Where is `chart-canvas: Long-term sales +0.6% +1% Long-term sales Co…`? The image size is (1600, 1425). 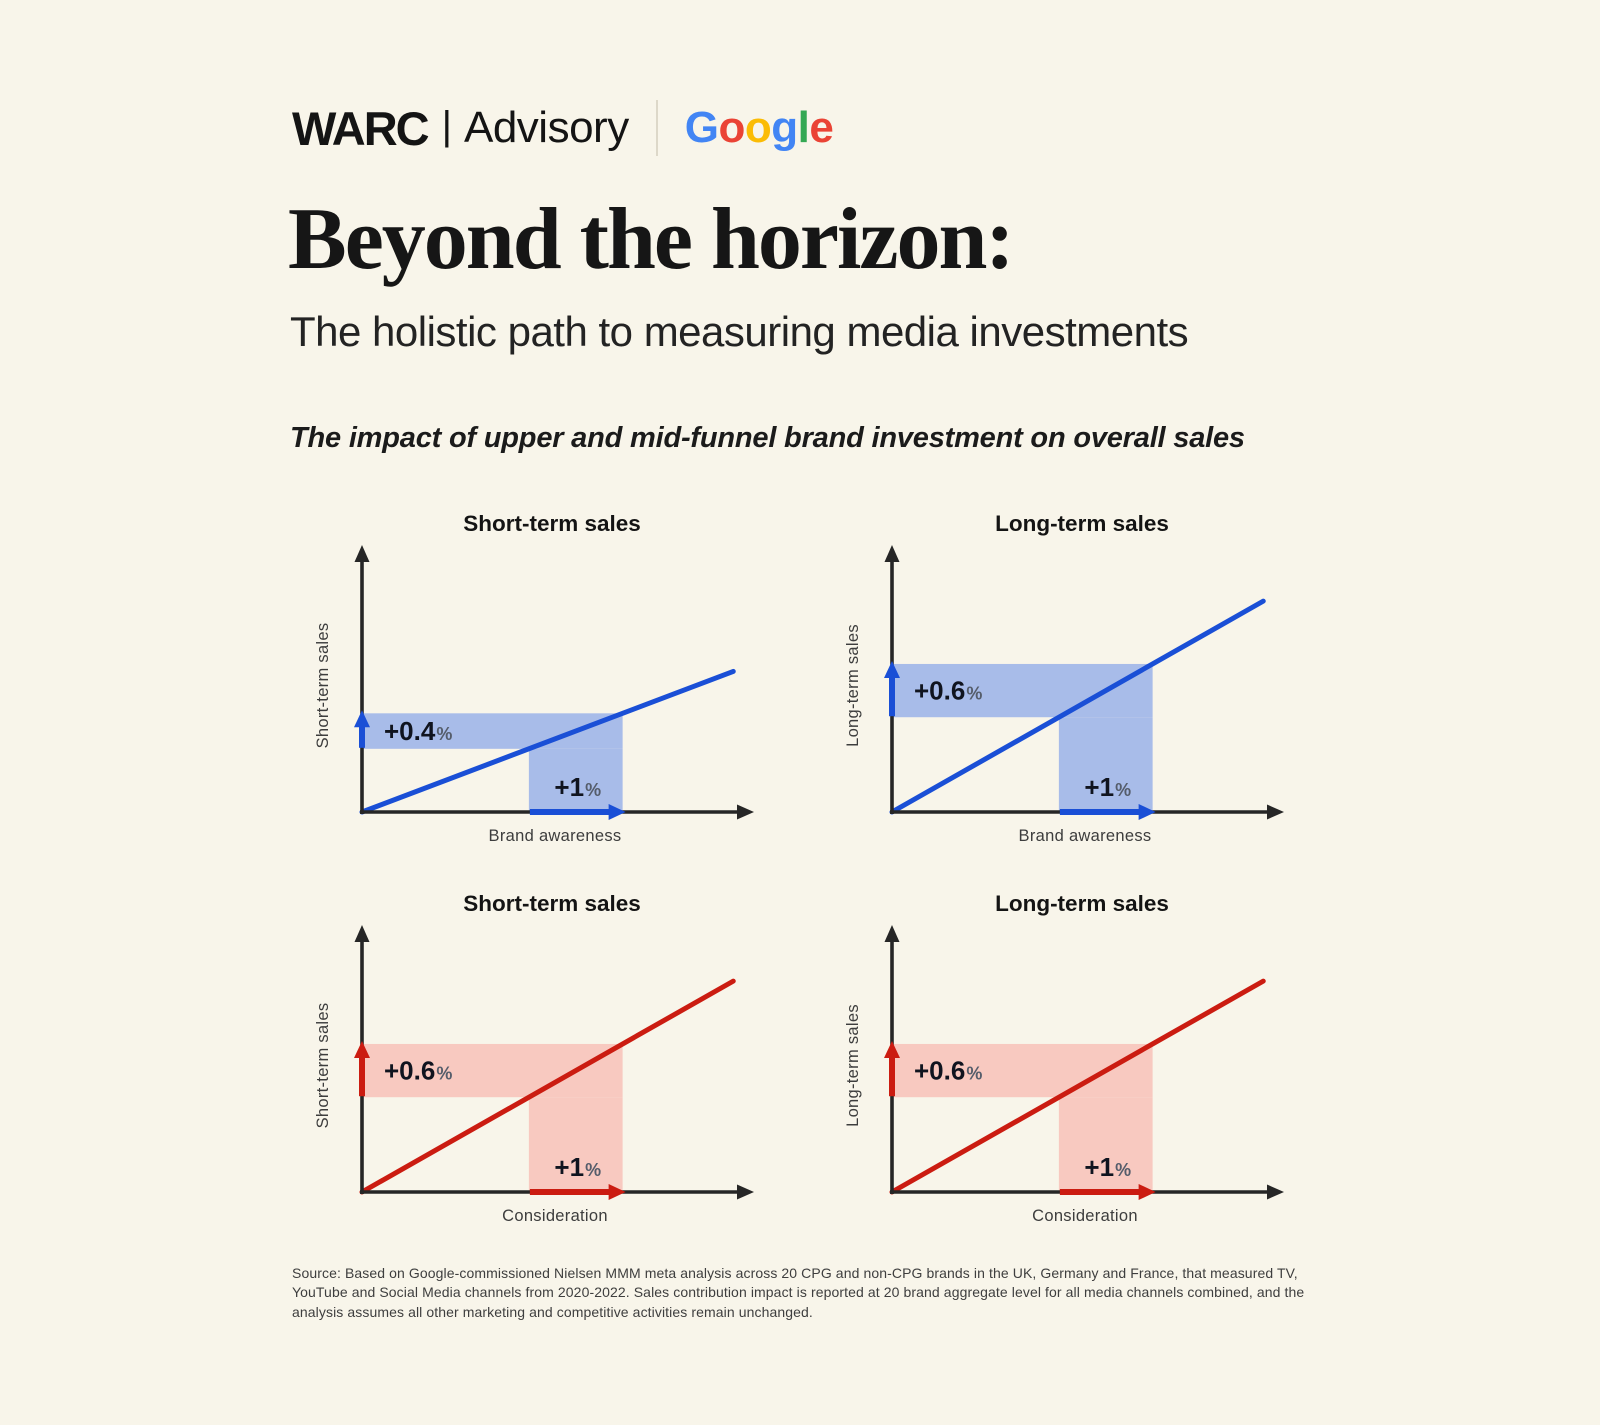
chart-canvas: Long-term sales +0.6% +1% Long-term sales Co… is located at coordinates (1064, 1058).